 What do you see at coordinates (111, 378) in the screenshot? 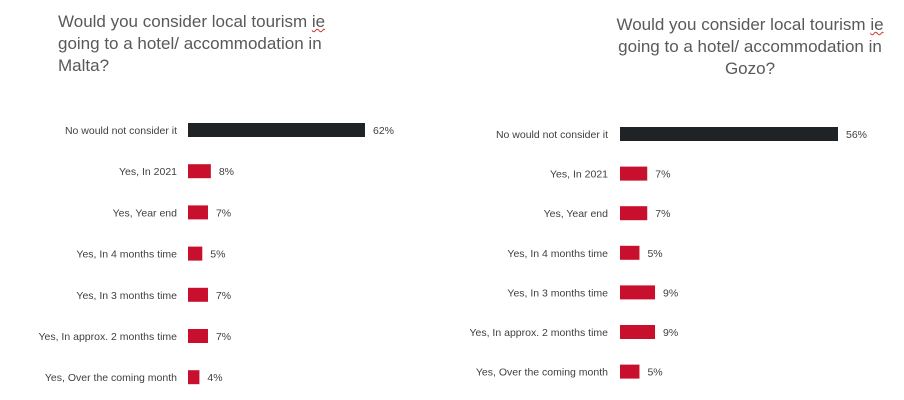
I see `malta-category-label: Yes, Over the coming month` at bounding box center [111, 378].